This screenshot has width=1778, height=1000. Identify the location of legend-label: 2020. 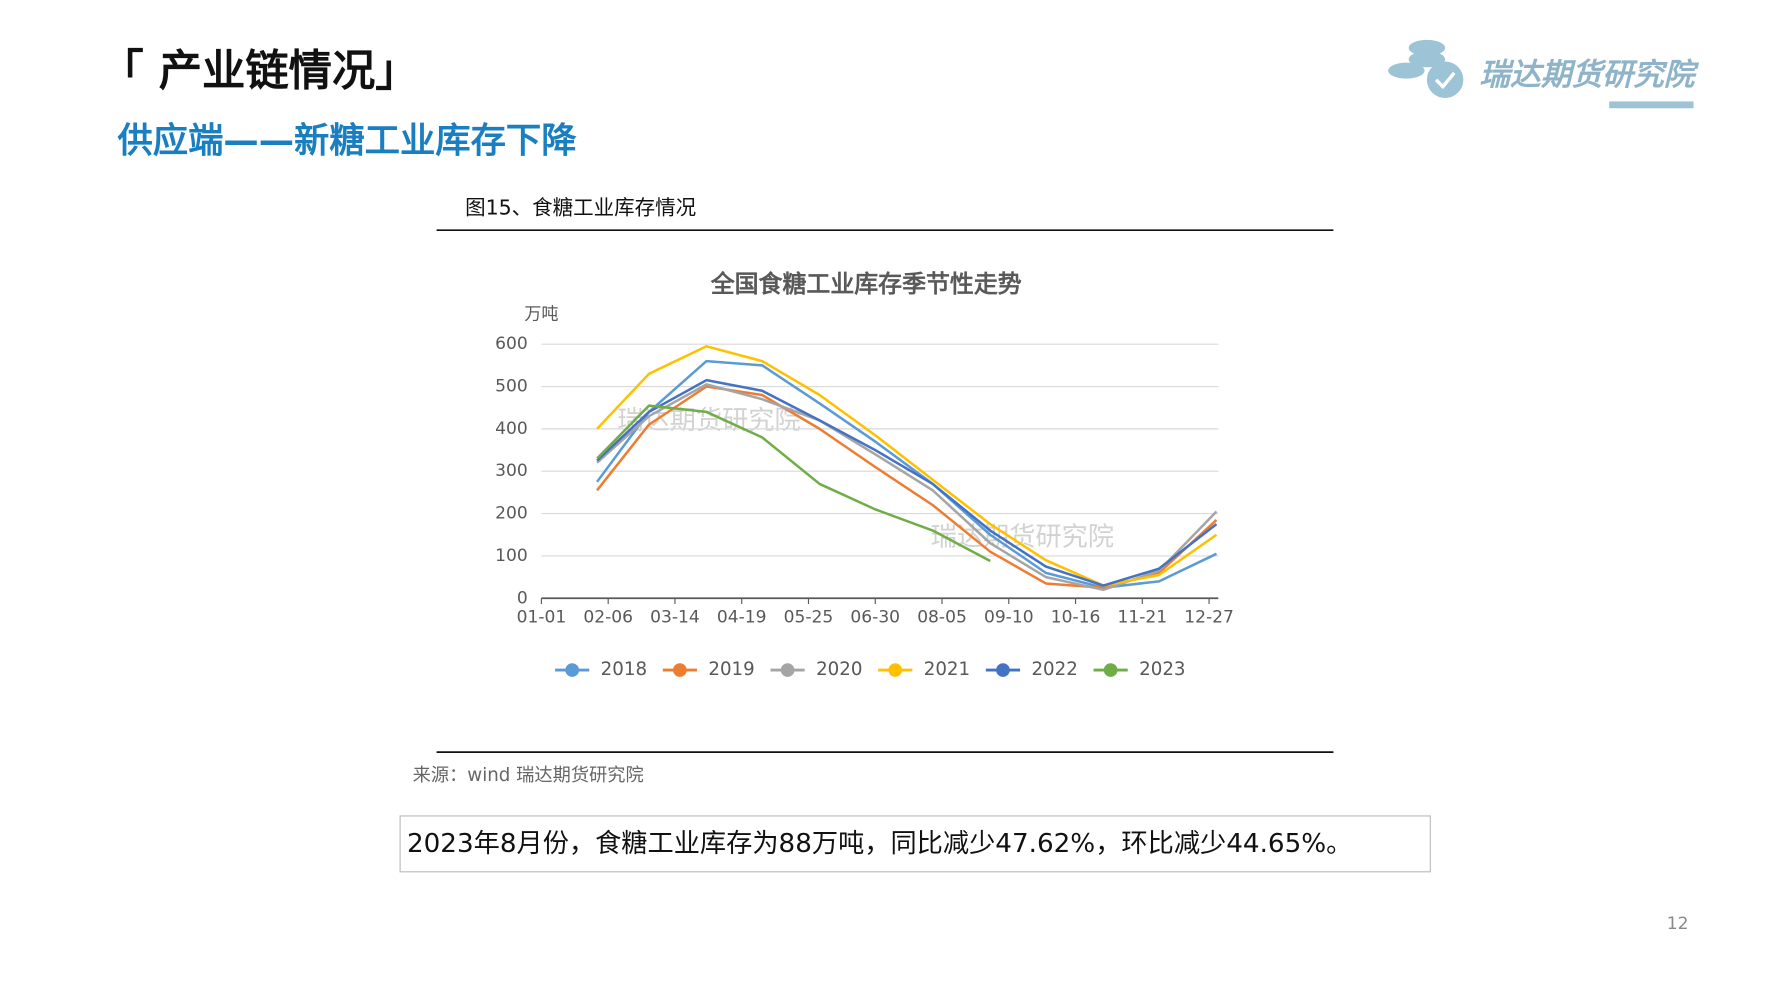
(839, 669).